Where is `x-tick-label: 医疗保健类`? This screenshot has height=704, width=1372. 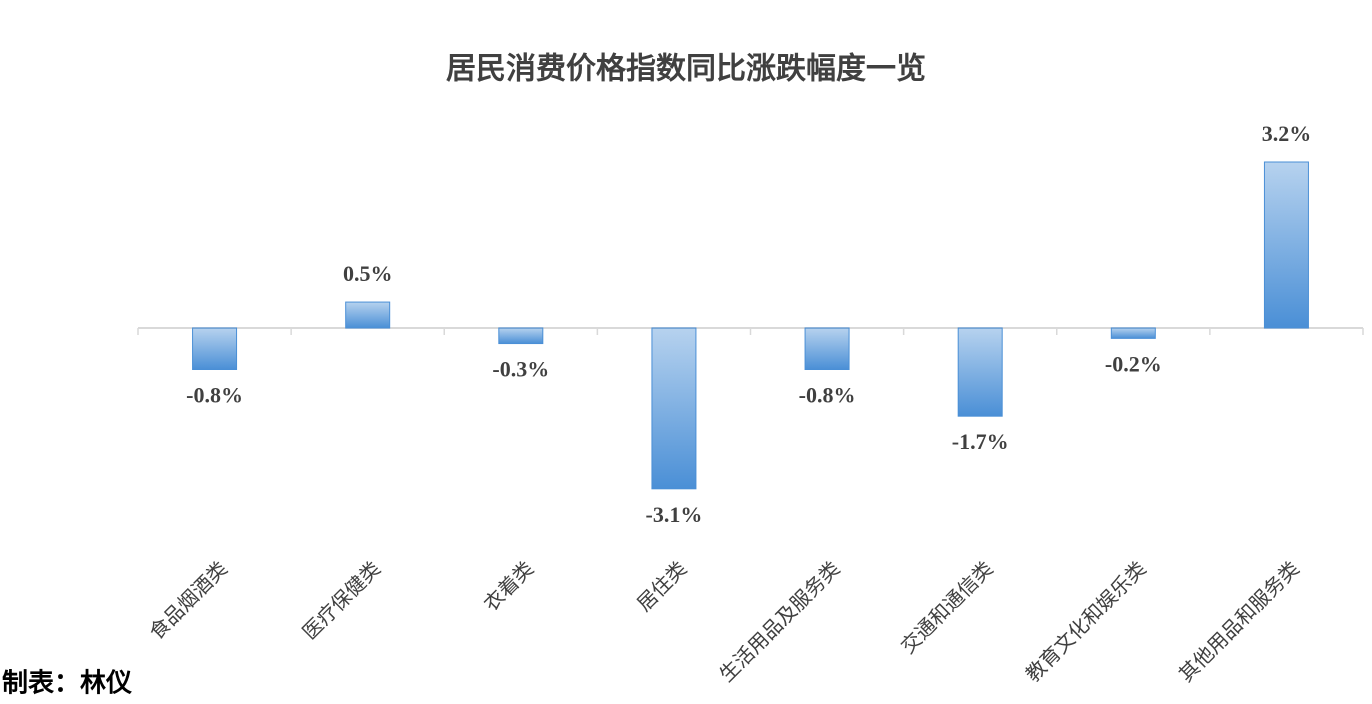 x-tick-label: 医疗保健类 is located at coordinates (341, 600).